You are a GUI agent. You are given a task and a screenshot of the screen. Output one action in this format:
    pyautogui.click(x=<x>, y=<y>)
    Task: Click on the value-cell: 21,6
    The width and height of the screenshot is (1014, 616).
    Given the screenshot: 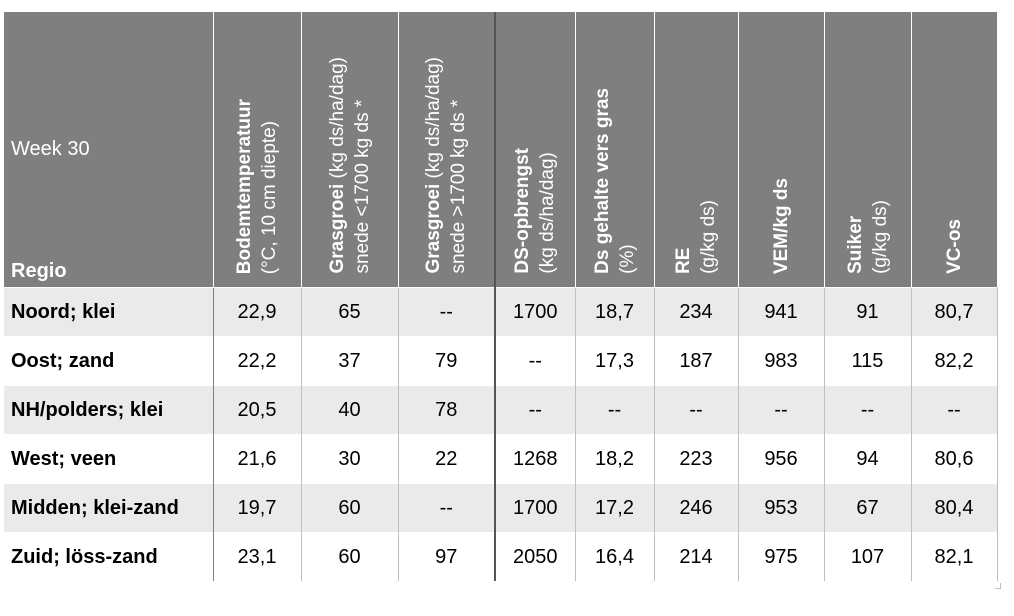 What is the action you would take?
    pyautogui.click(x=257, y=459)
    